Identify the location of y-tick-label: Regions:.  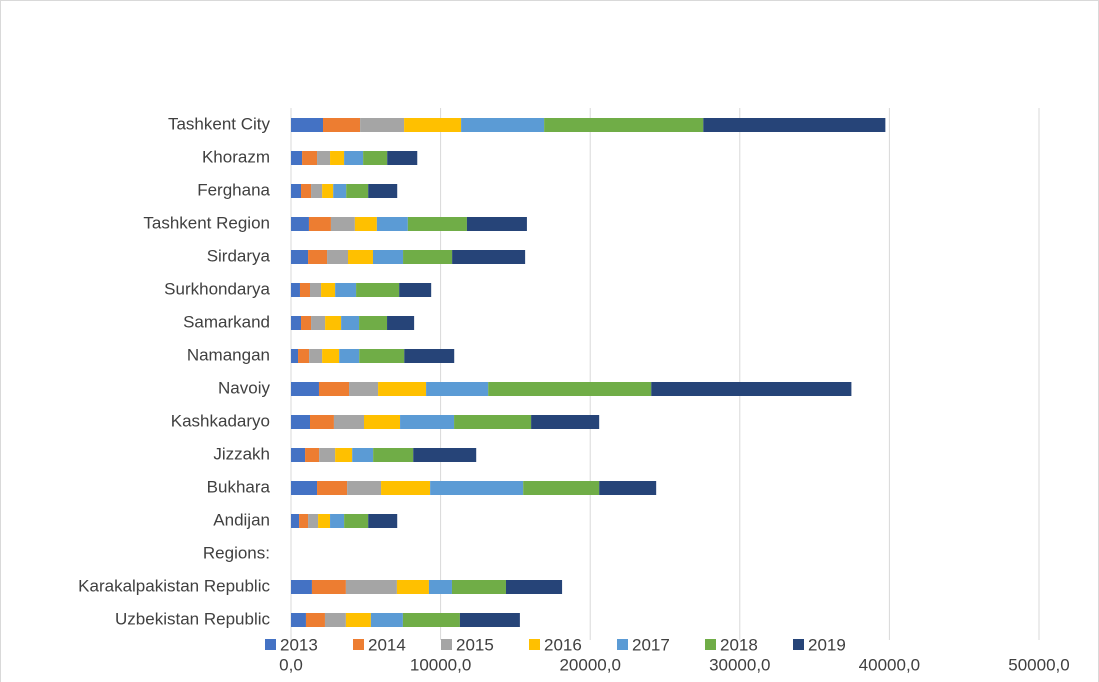
(236, 552).